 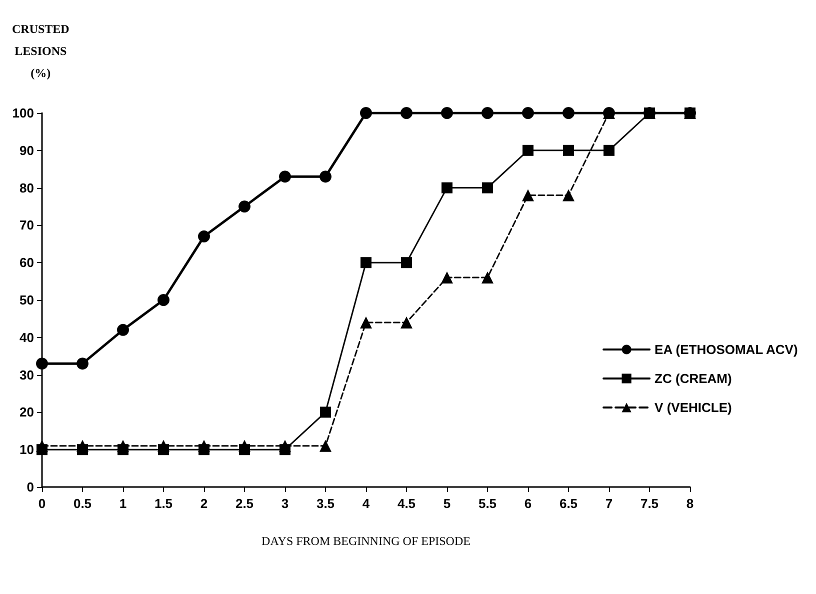 What do you see at coordinates (27, 337) in the screenshot?
I see `y-tick-label: 40` at bounding box center [27, 337].